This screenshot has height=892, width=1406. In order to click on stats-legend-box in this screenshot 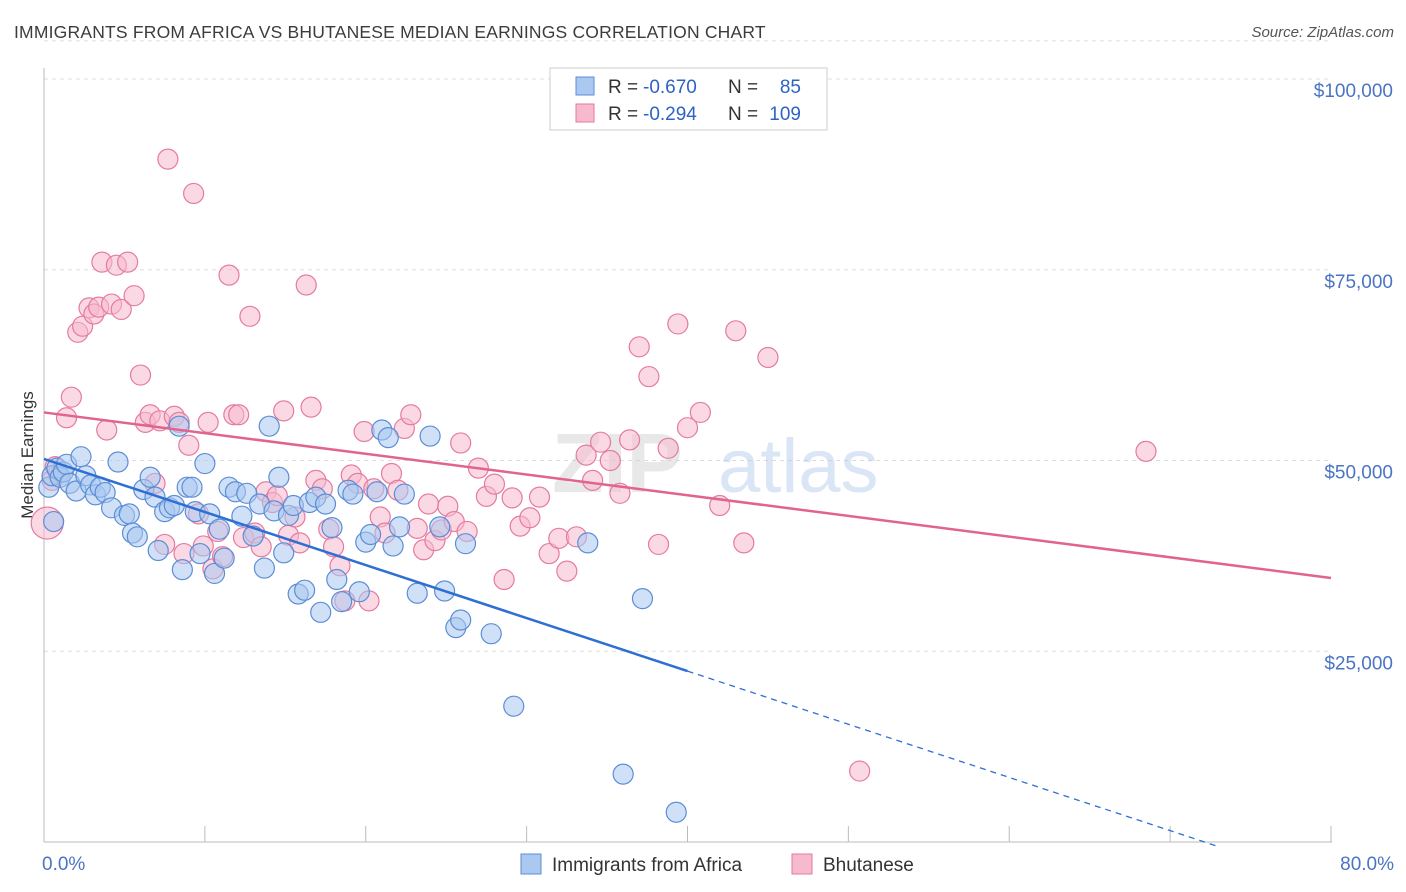, I will do `click(688, 99)`.